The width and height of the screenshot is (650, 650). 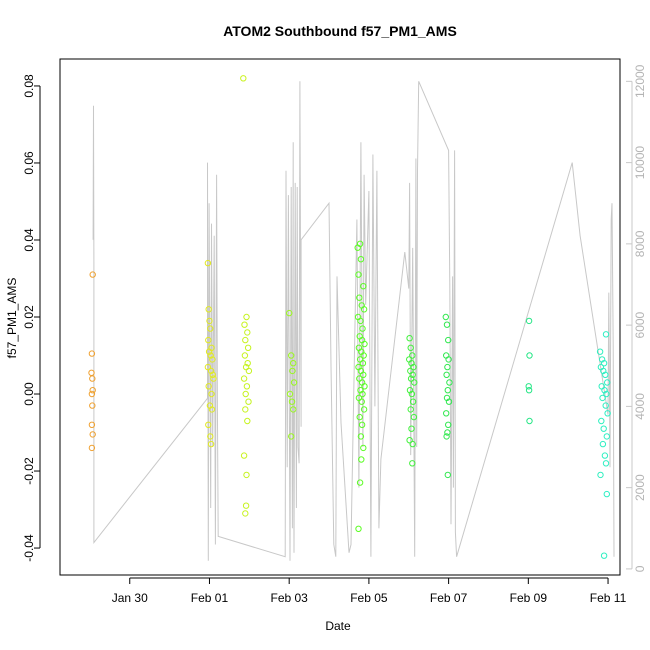 I want to click on x-tick-label: Feb 05, so click(x=369, y=598).